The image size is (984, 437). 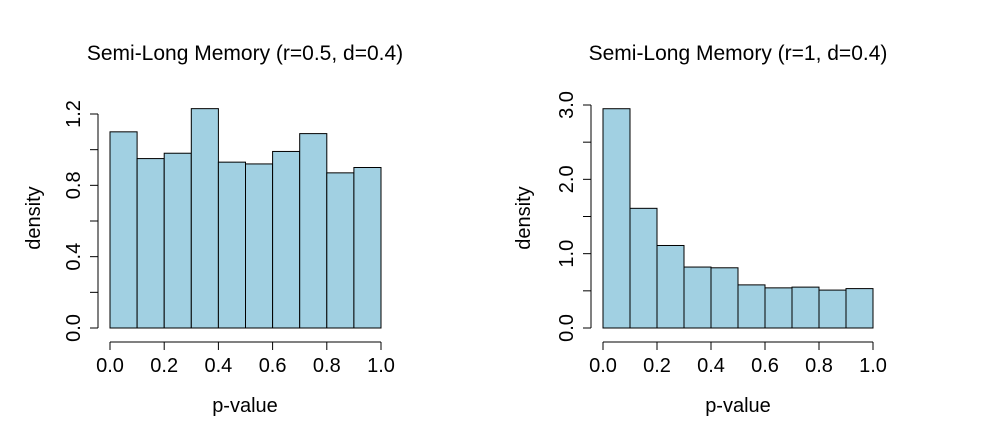 What do you see at coordinates (574, 216) in the screenshot?
I see `y-axis: 0.0 1.0 2.0 3.0` at bounding box center [574, 216].